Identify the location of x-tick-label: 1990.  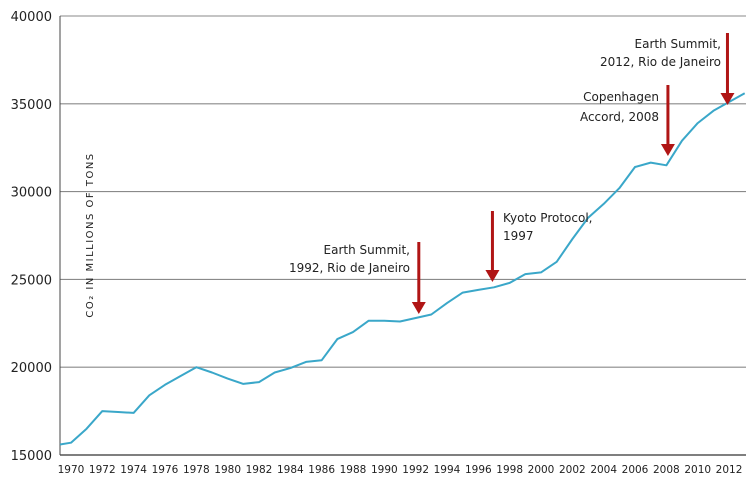
(384, 470).